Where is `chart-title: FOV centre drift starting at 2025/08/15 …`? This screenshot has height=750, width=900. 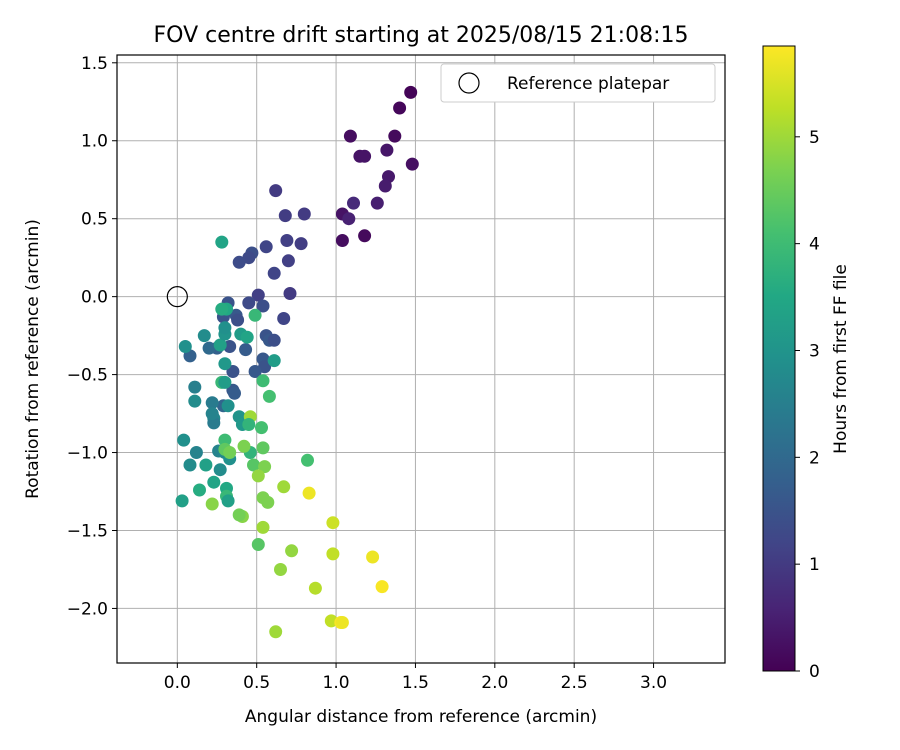
chart-title: FOV centre drift starting at 2025/08/15 … is located at coordinates (421, 35).